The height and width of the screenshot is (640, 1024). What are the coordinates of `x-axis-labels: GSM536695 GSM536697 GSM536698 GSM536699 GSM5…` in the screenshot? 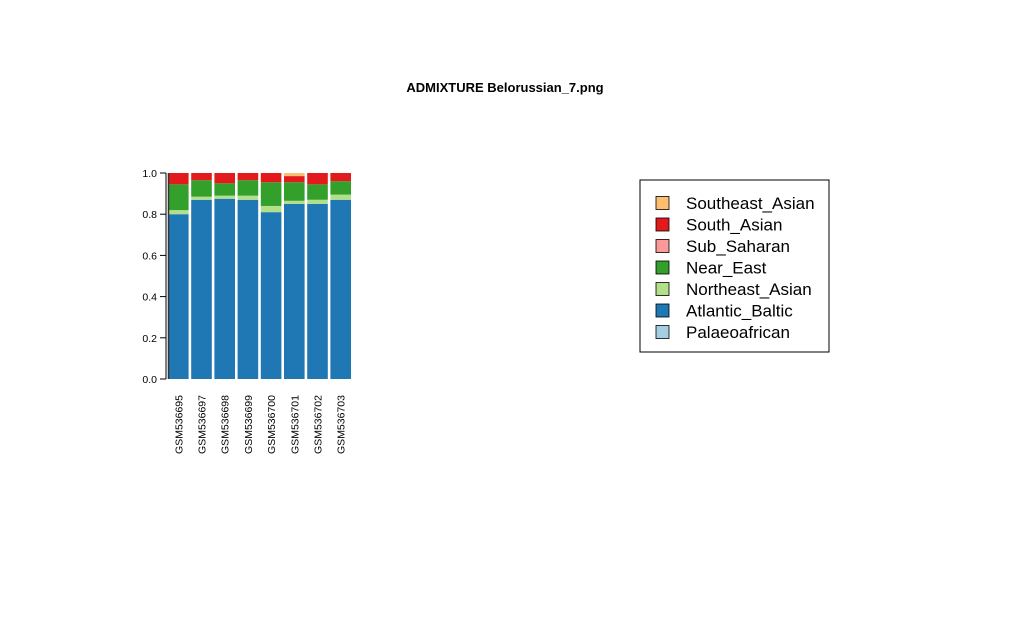 It's located at (260, 424).